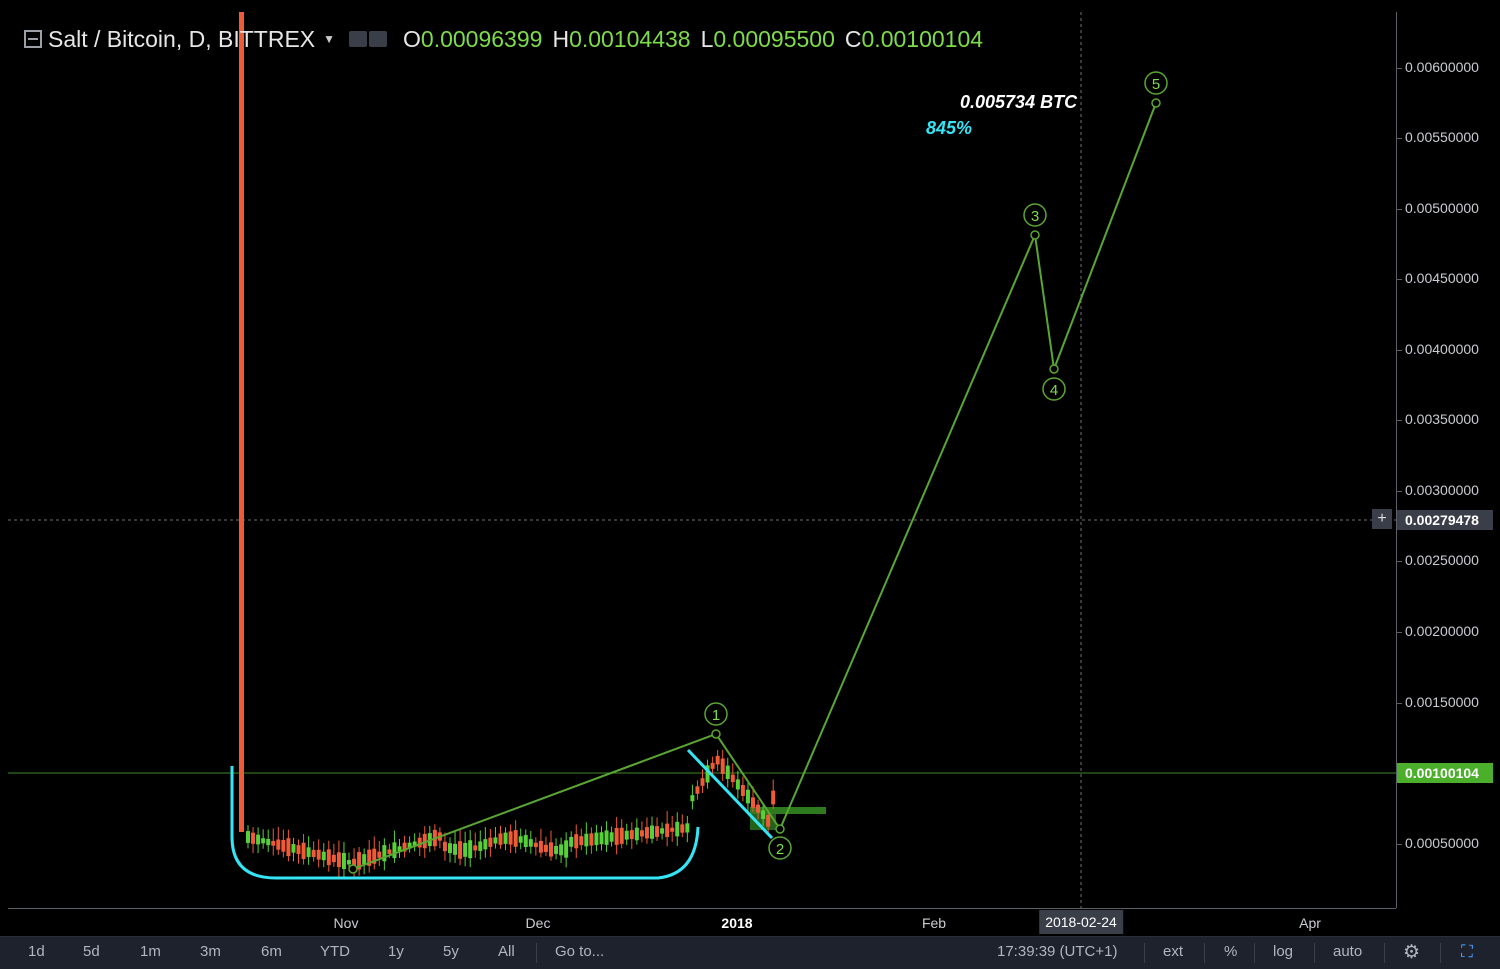 The height and width of the screenshot is (969, 1500). Describe the element at coordinates (1467, 951) in the screenshot. I see `fullscreen-icon: ⛶` at that location.